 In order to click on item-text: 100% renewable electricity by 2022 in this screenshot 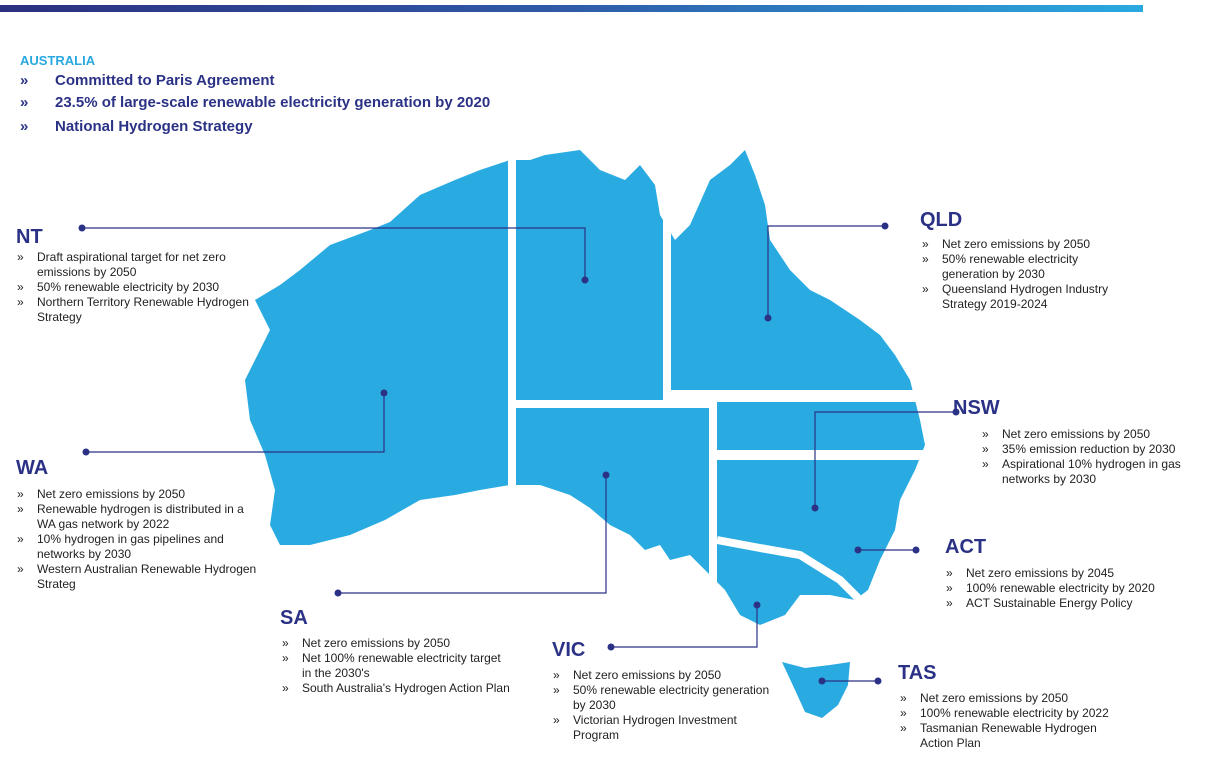, I will do `click(1014, 713)`.